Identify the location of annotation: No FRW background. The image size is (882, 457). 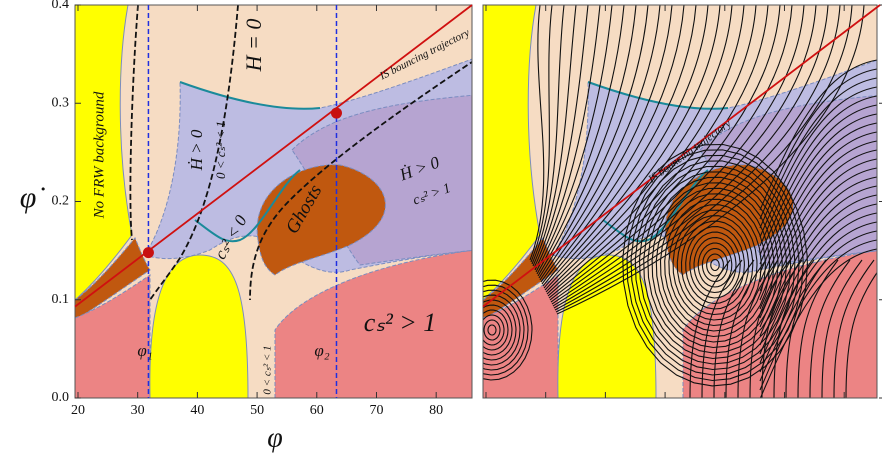
(99, 155).